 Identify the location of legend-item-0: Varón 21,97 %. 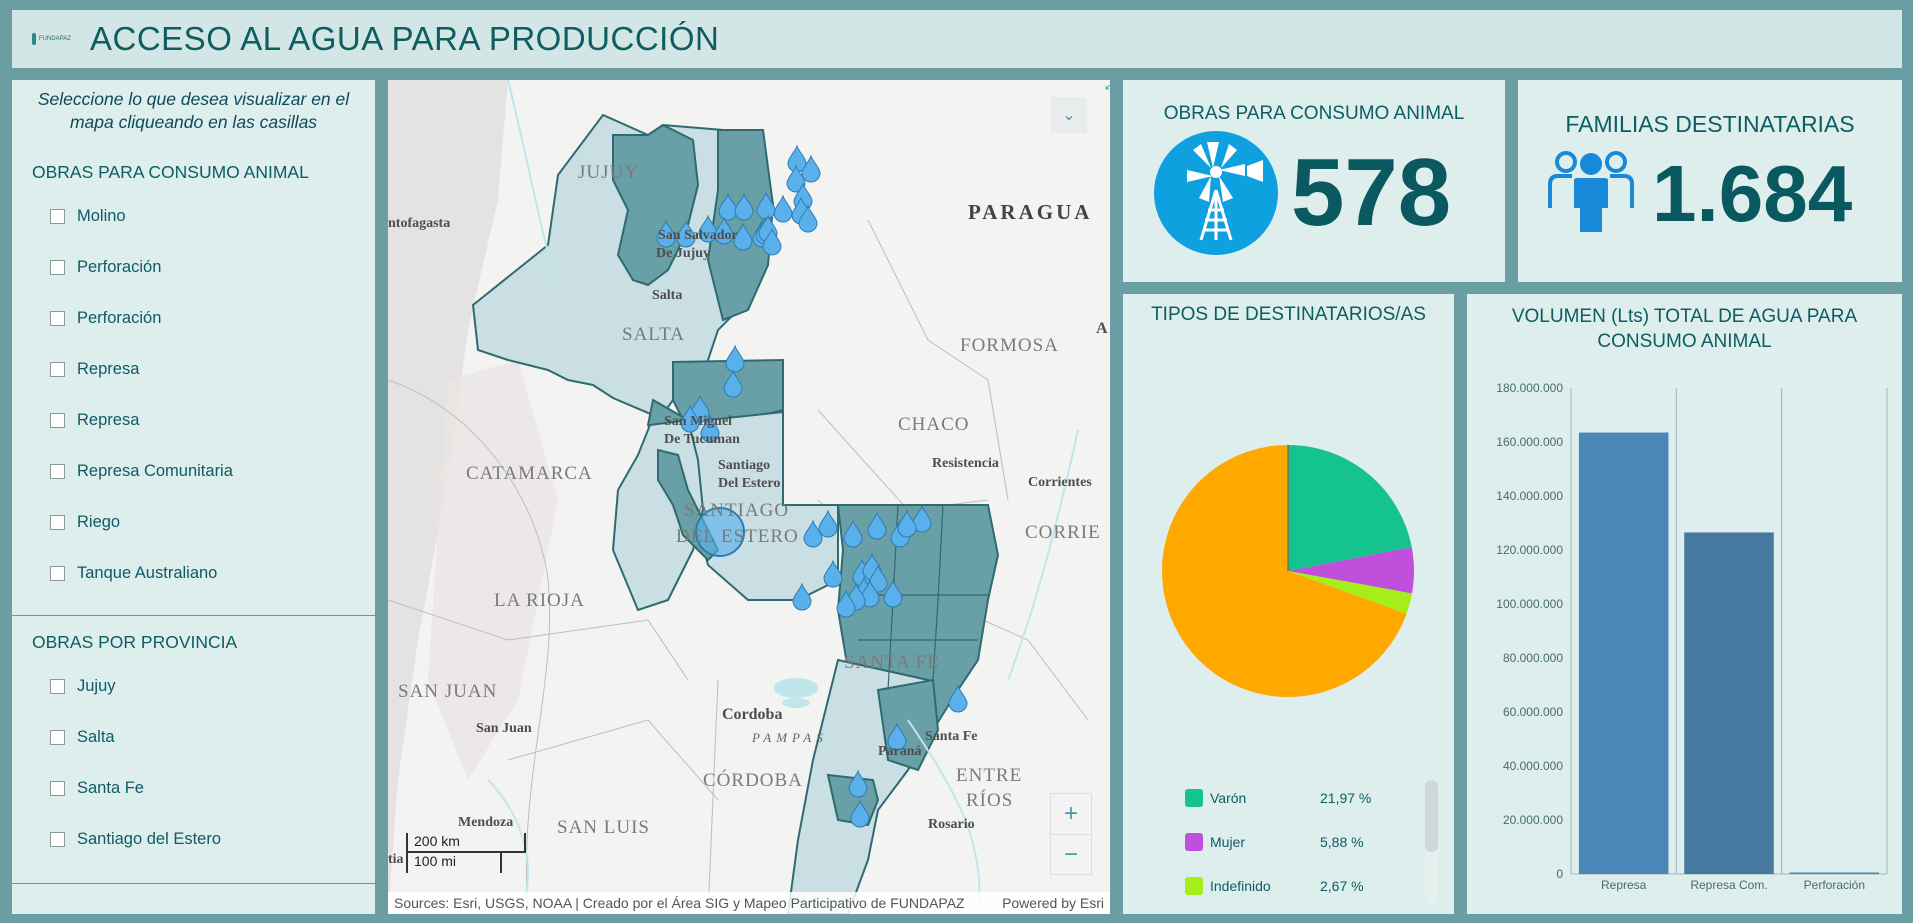
(1278, 798).